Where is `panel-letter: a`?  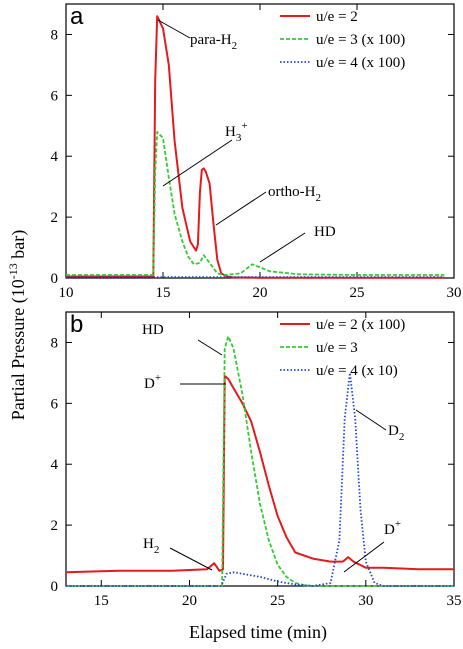
panel-letter: a is located at coordinates (77, 16).